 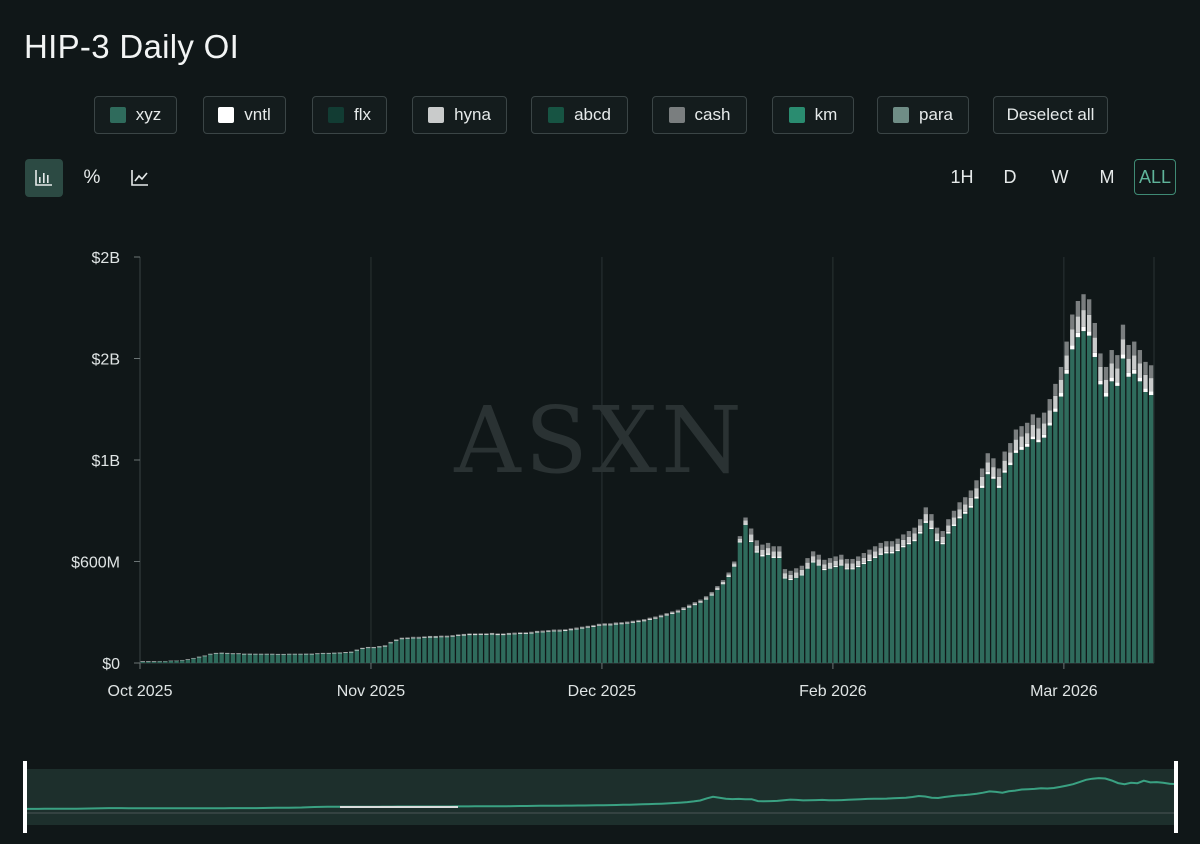 What do you see at coordinates (1060, 176) in the screenshot?
I see `range-w: W` at bounding box center [1060, 176].